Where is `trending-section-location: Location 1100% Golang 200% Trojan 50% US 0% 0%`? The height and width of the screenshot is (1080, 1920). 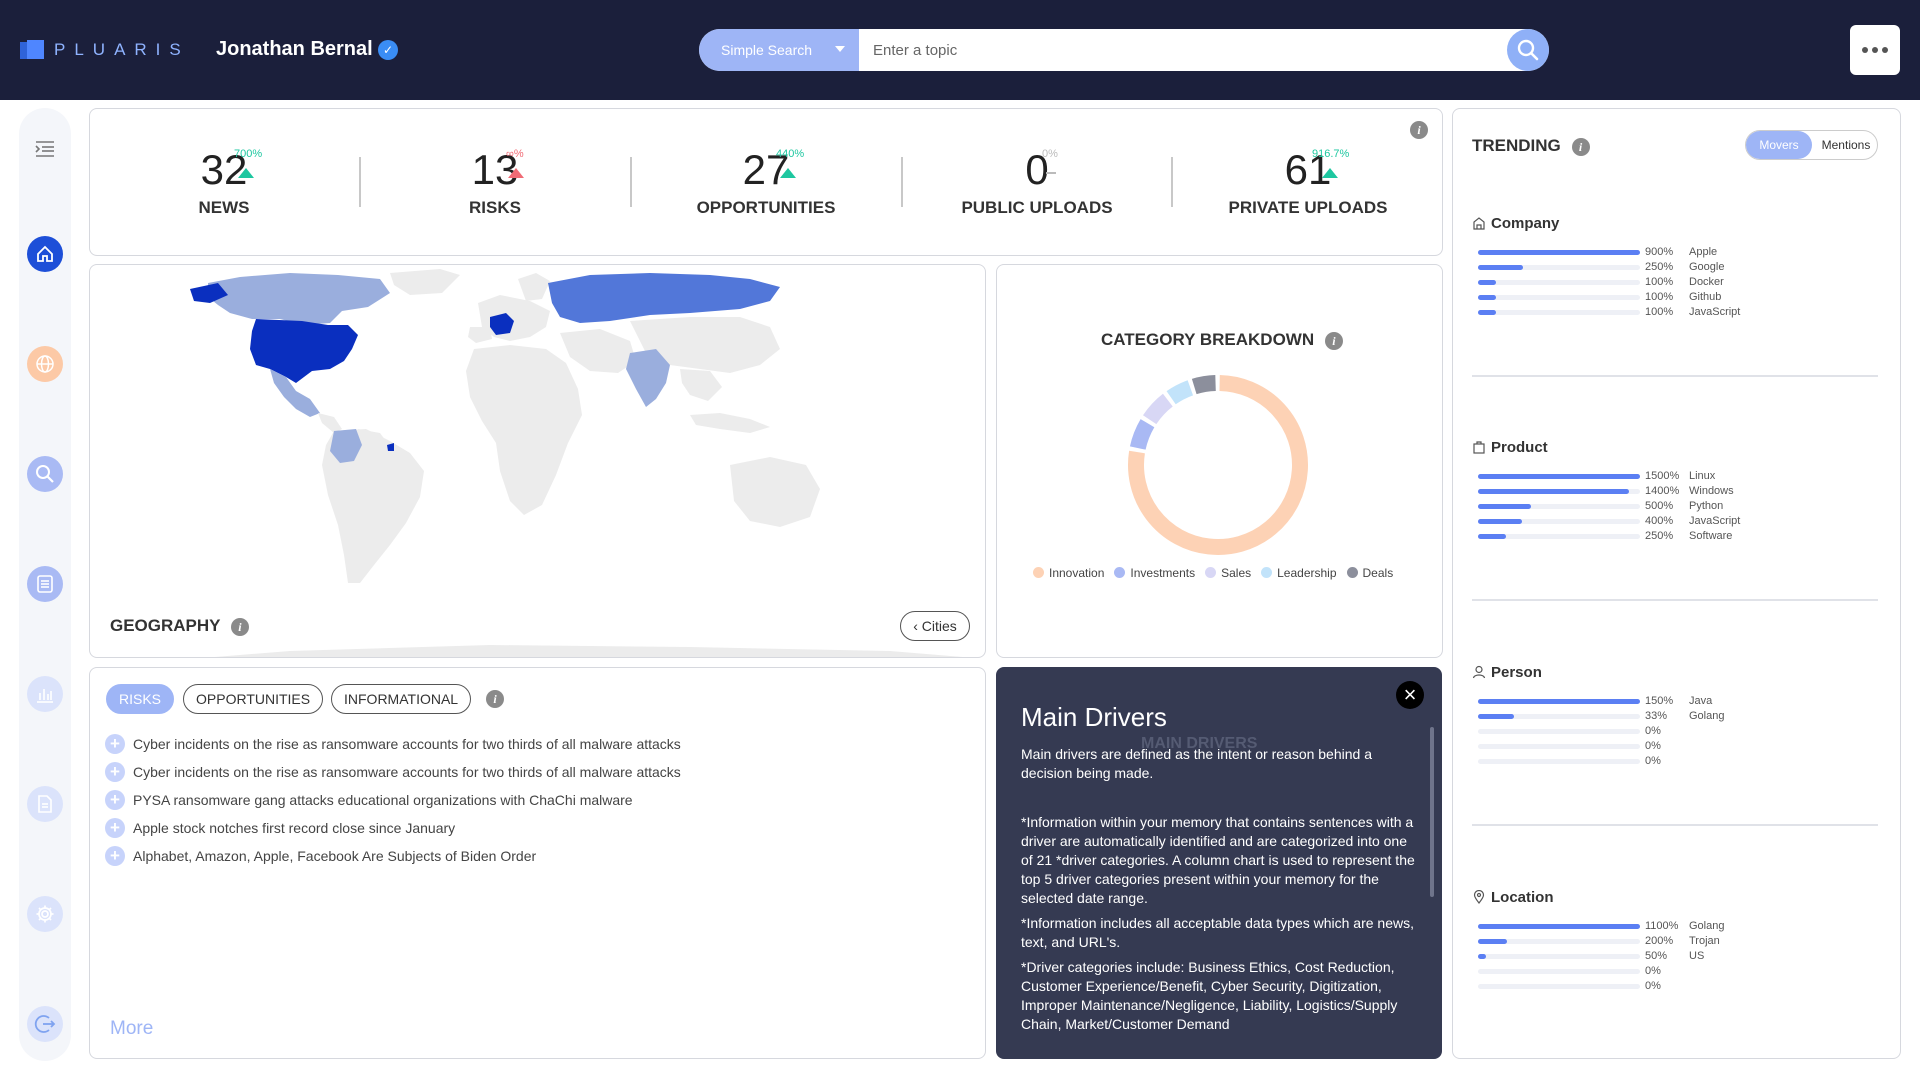 trending-section-location: Location 1100% Golang 200% Trojan 50% US 0% 0% is located at coordinates (1677, 940).